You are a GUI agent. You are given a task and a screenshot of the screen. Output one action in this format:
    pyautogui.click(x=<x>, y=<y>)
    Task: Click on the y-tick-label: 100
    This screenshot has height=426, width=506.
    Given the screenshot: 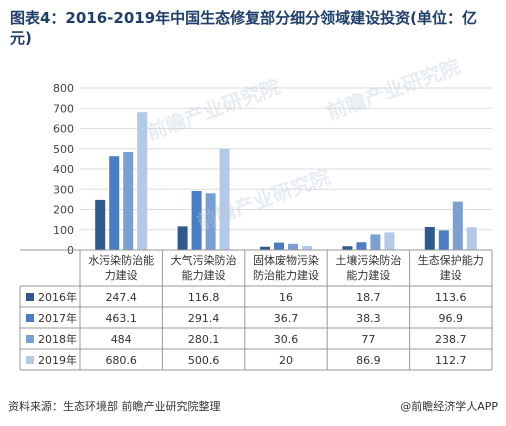 What is the action you would take?
    pyautogui.click(x=63, y=230)
    